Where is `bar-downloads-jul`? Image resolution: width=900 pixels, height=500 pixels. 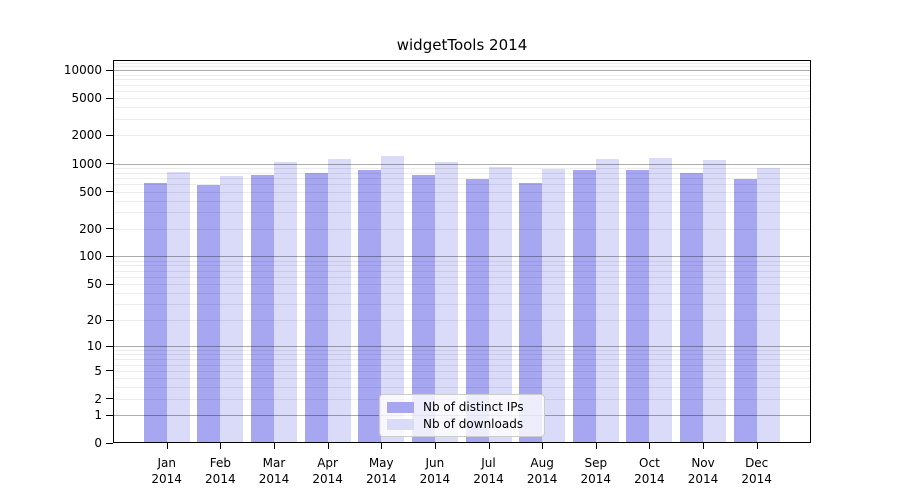
bar-downloads-jul is located at coordinates (500, 305).